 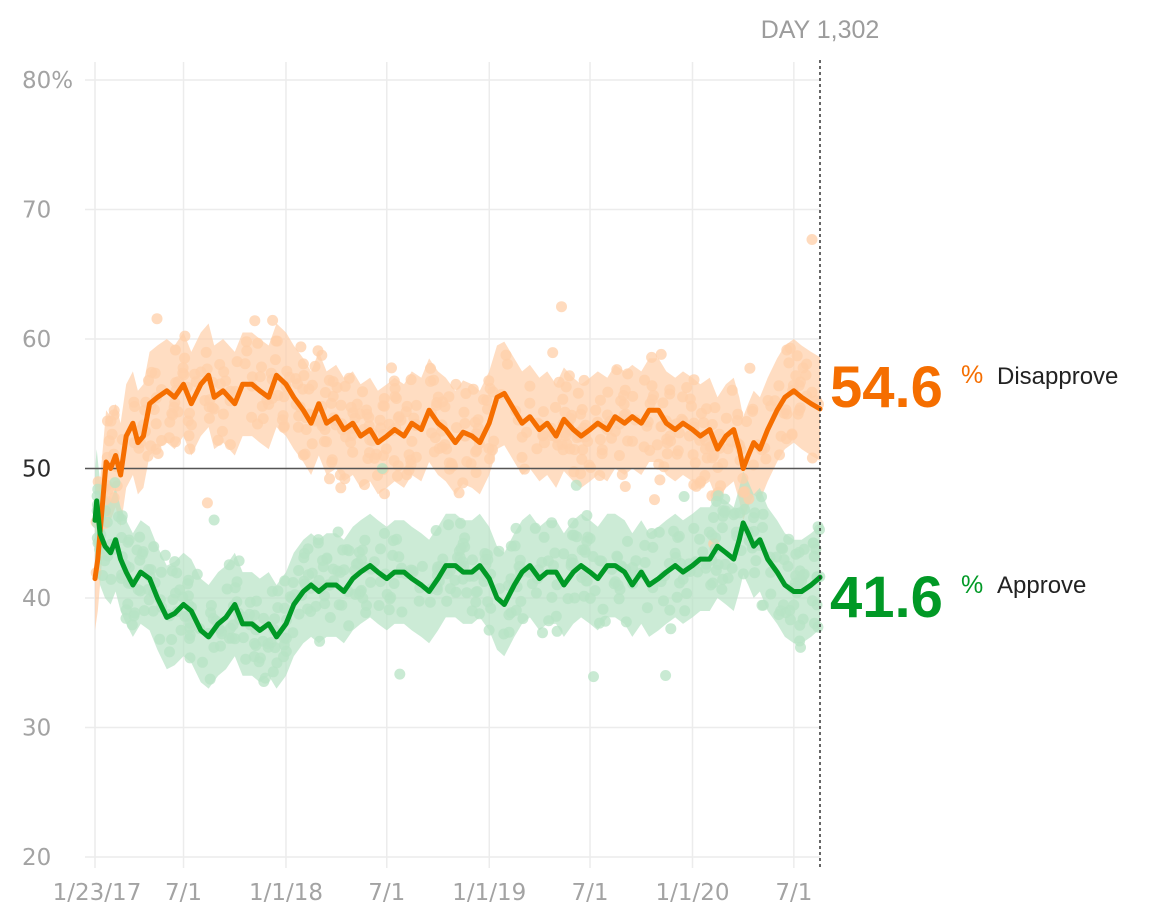 I want to click on x-tick-label: 1/1/19, so click(x=489, y=893).